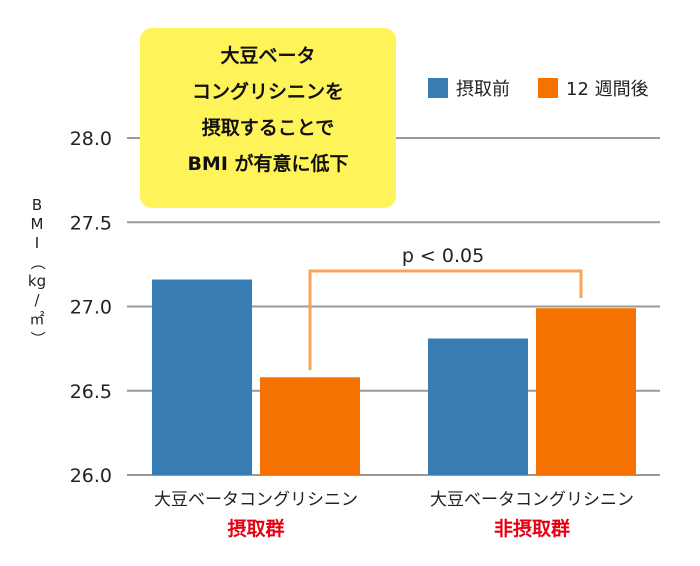  What do you see at coordinates (91, 476) in the screenshot?
I see `y-tick-label: 26.0` at bounding box center [91, 476].